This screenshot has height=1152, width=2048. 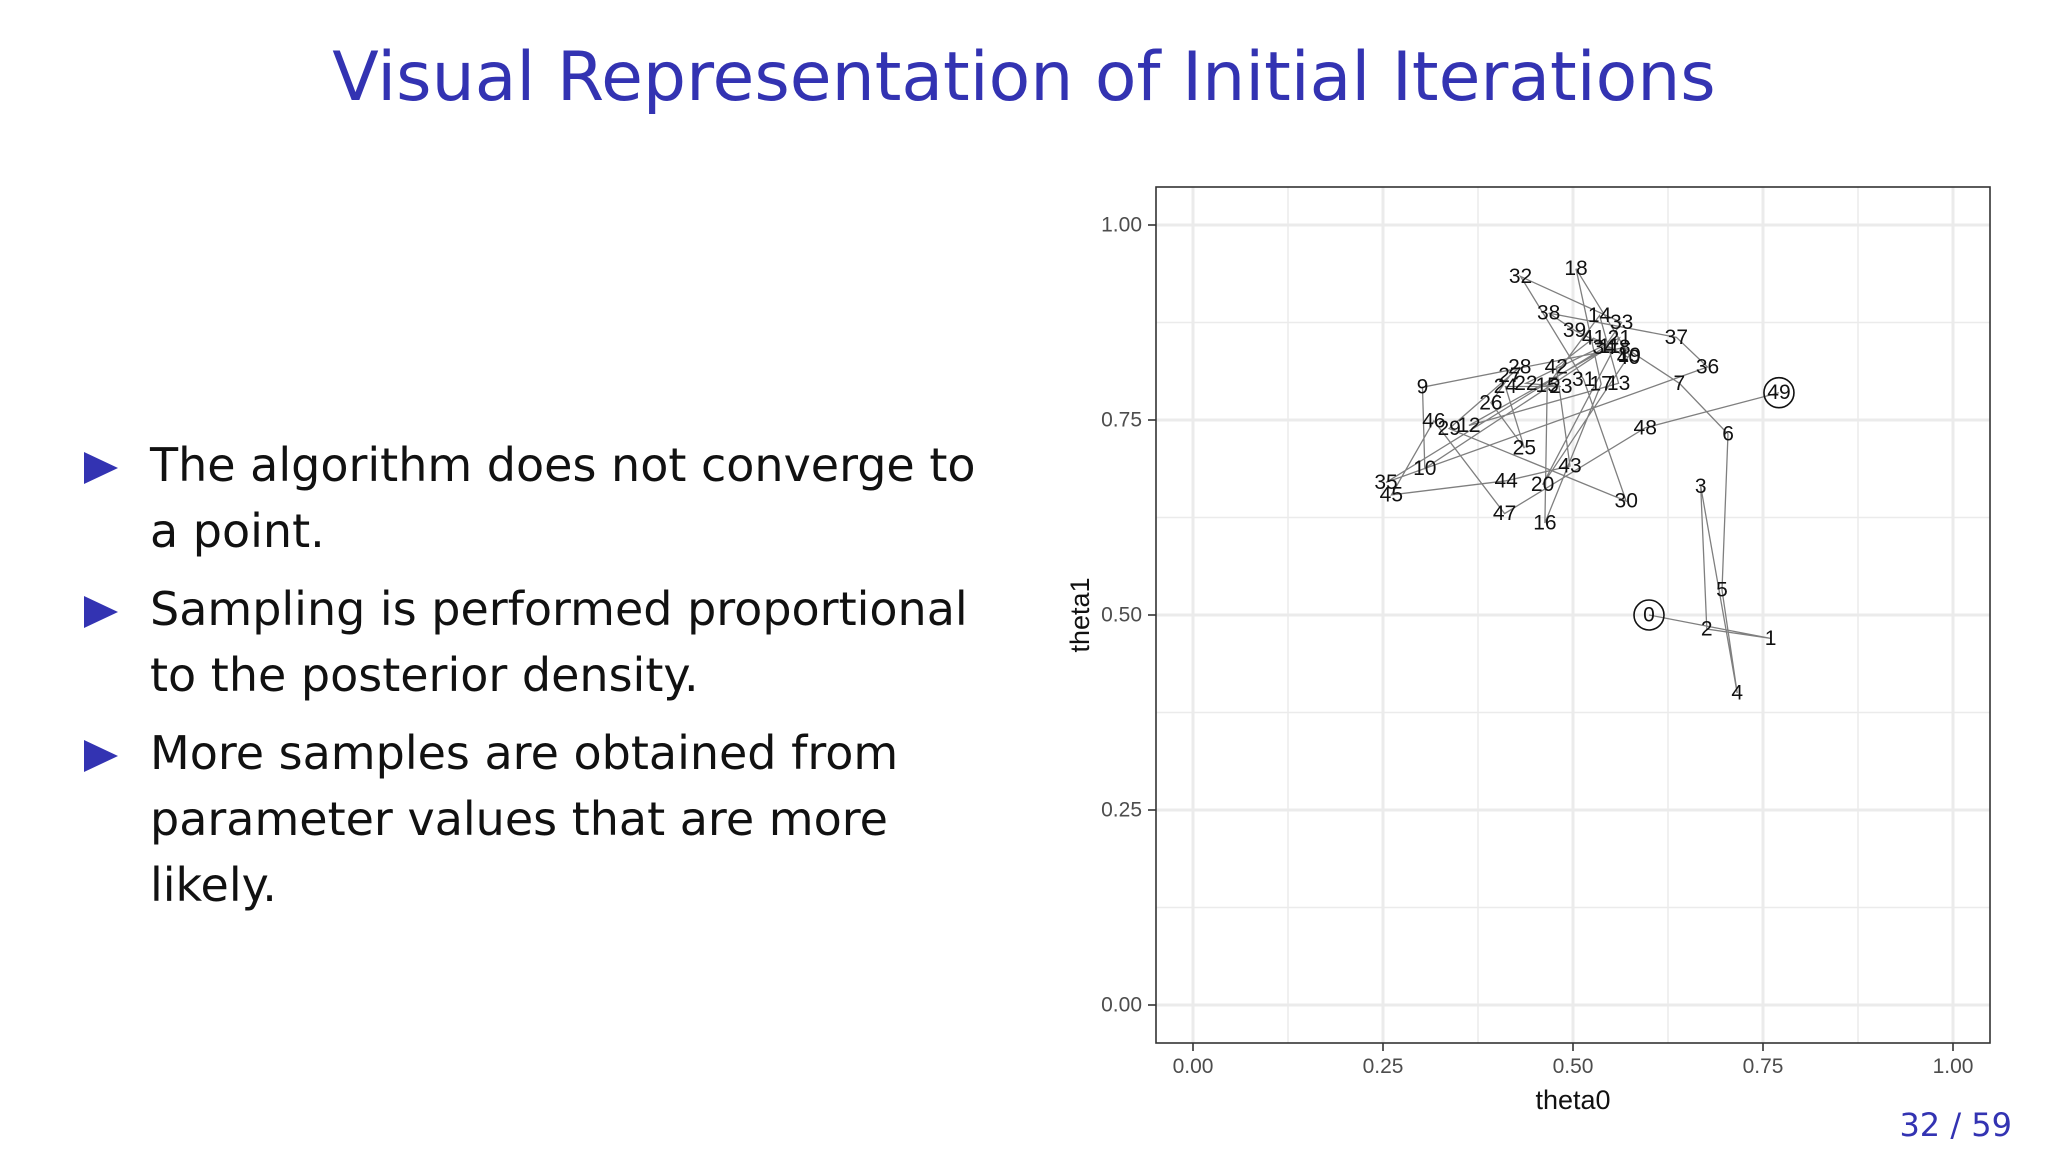 I want to click on point-label: 32, so click(x=1520, y=276).